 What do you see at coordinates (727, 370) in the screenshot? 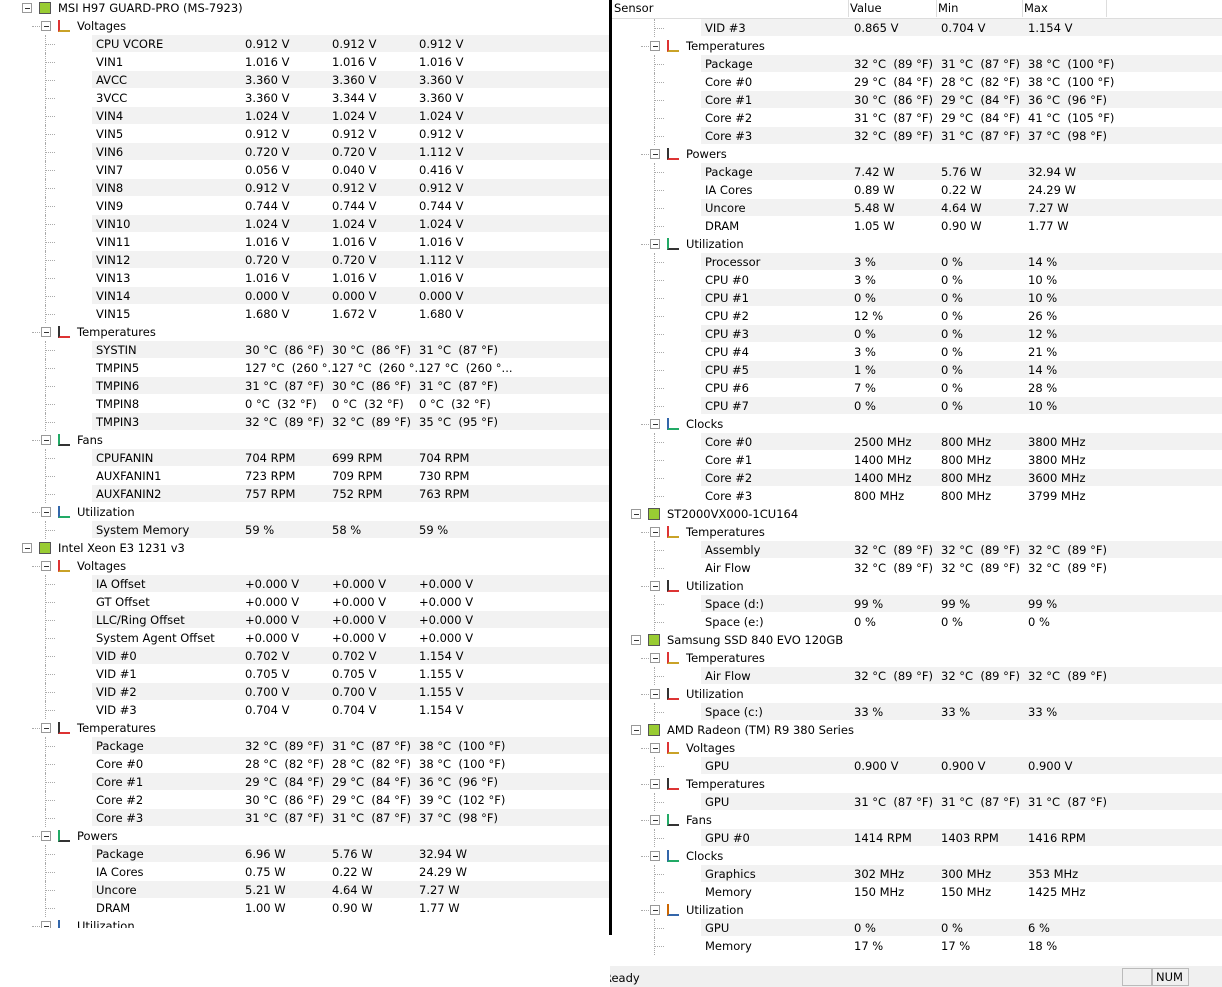
I see `sensor-name: CPU #5` at bounding box center [727, 370].